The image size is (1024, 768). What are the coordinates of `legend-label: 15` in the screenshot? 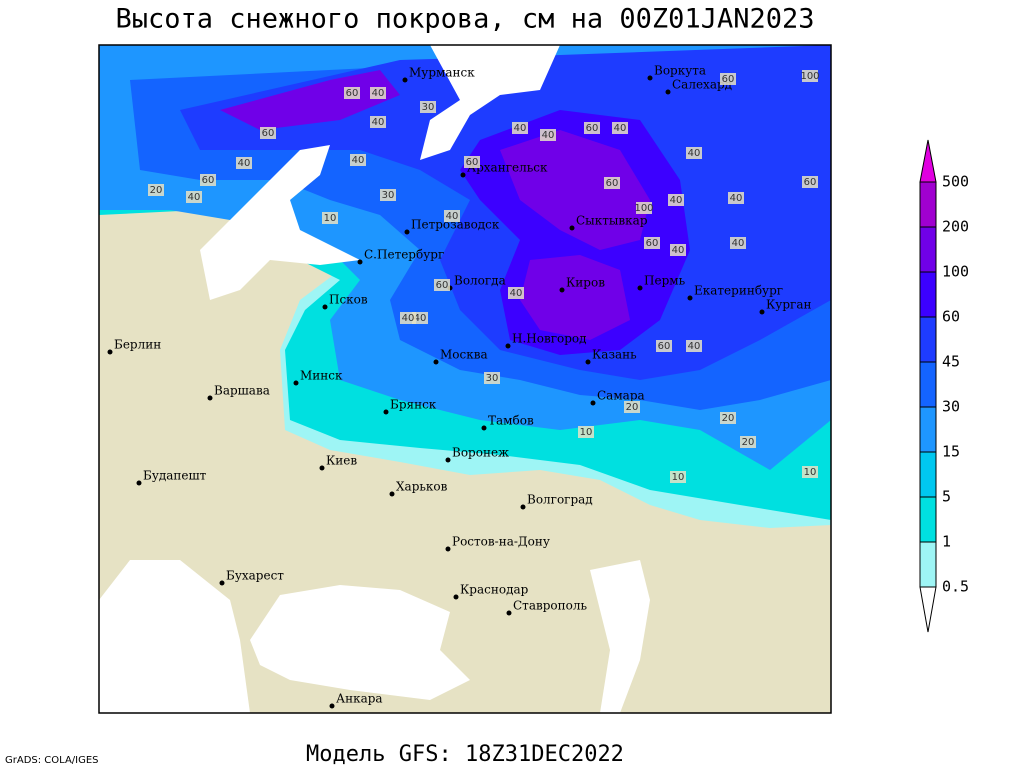 It's located at (951, 452).